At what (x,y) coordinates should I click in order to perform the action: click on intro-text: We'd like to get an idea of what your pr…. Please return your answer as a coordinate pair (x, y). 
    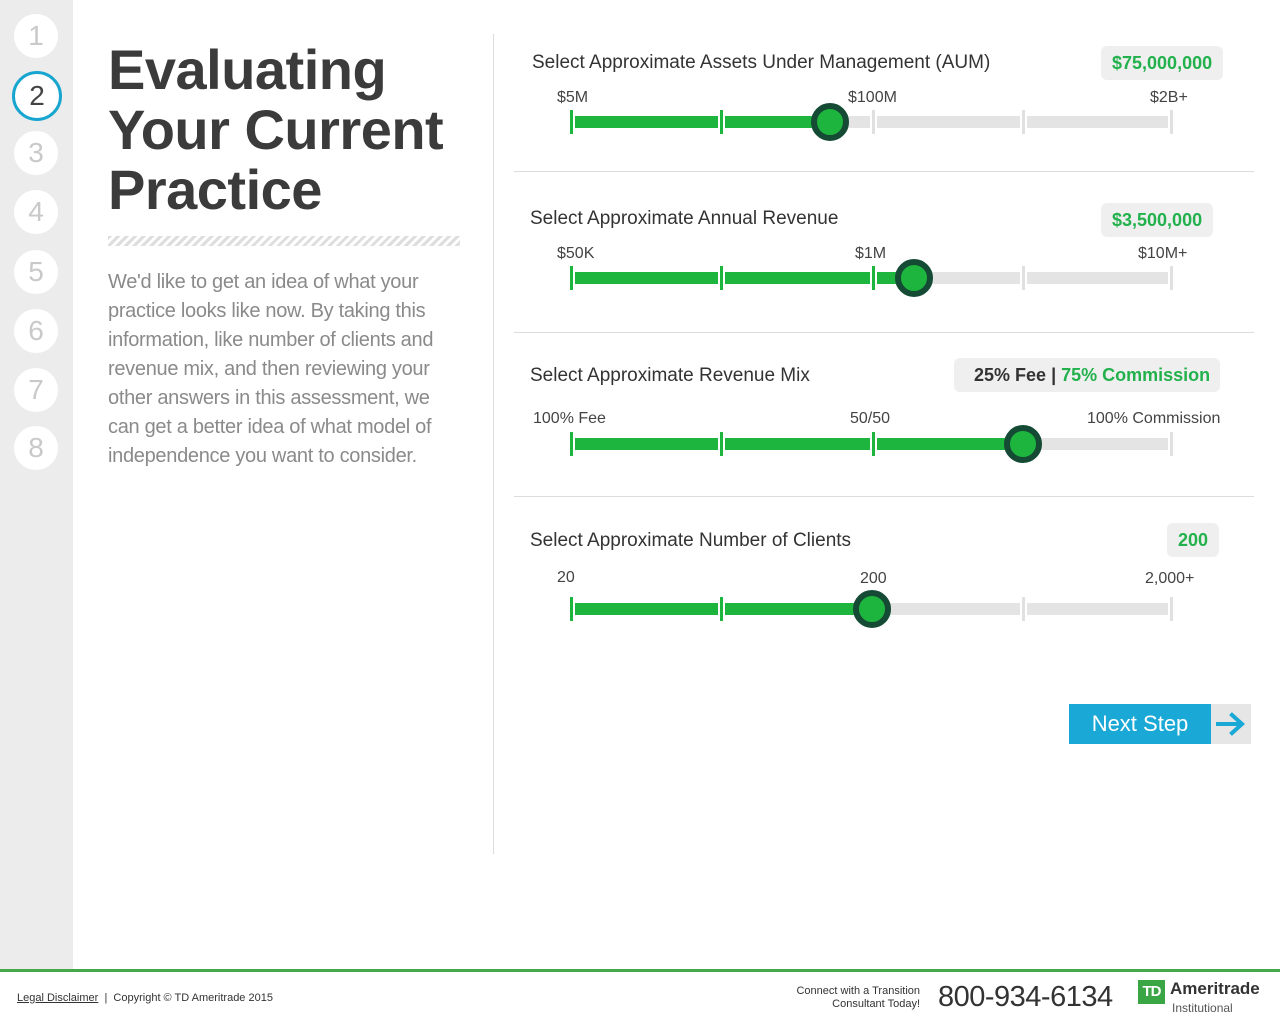
    Looking at the image, I should click on (271, 369).